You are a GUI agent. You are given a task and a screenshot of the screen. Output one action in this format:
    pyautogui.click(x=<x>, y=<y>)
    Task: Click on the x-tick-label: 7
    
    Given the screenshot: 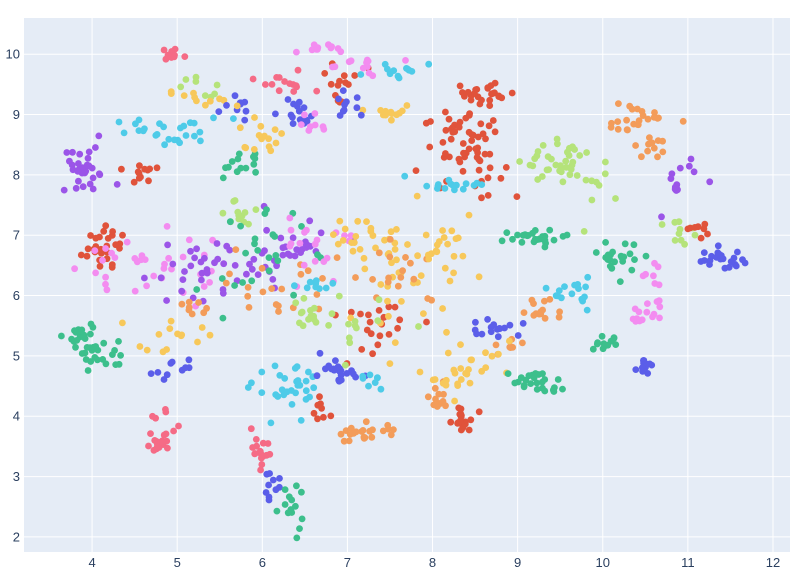 What is the action you would take?
    pyautogui.click(x=347, y=562)
    